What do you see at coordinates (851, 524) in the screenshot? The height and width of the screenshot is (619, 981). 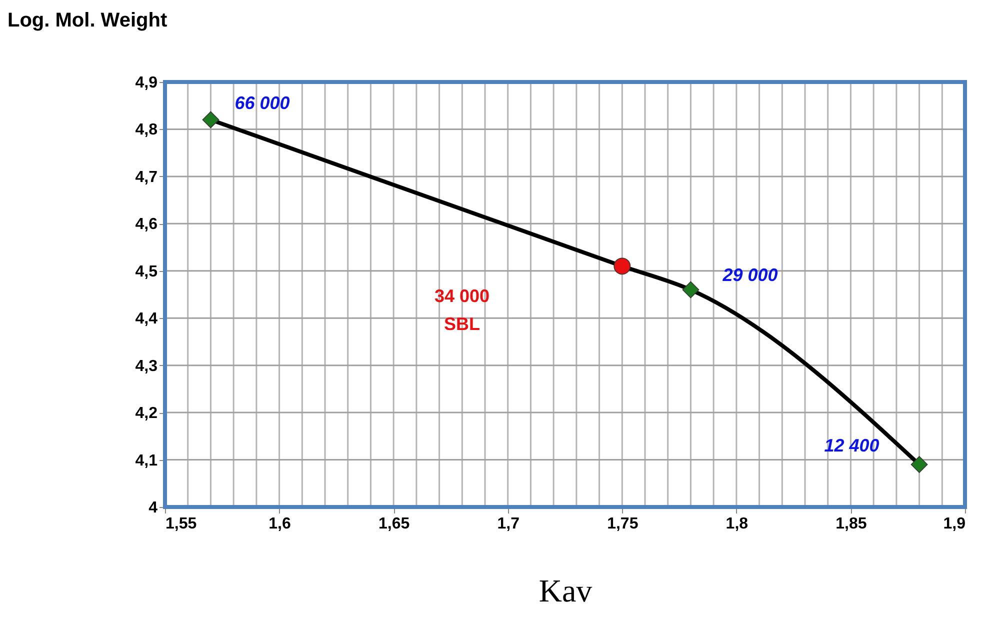 I see `x-tick-label: 1,85` at bounding box center [851, 524].